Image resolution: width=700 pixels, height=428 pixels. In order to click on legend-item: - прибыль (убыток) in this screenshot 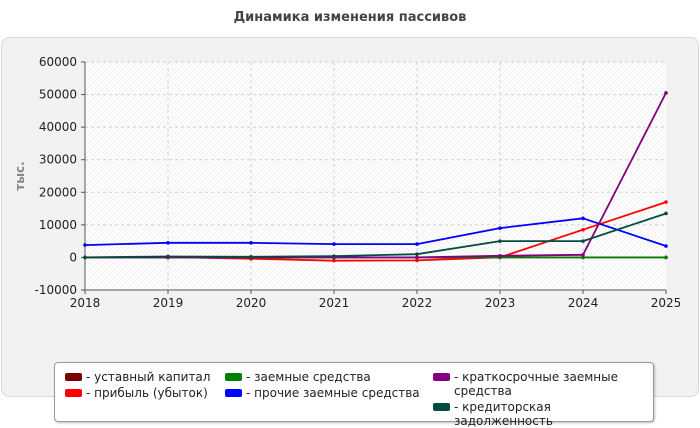, I will do `click(136, 393)`.